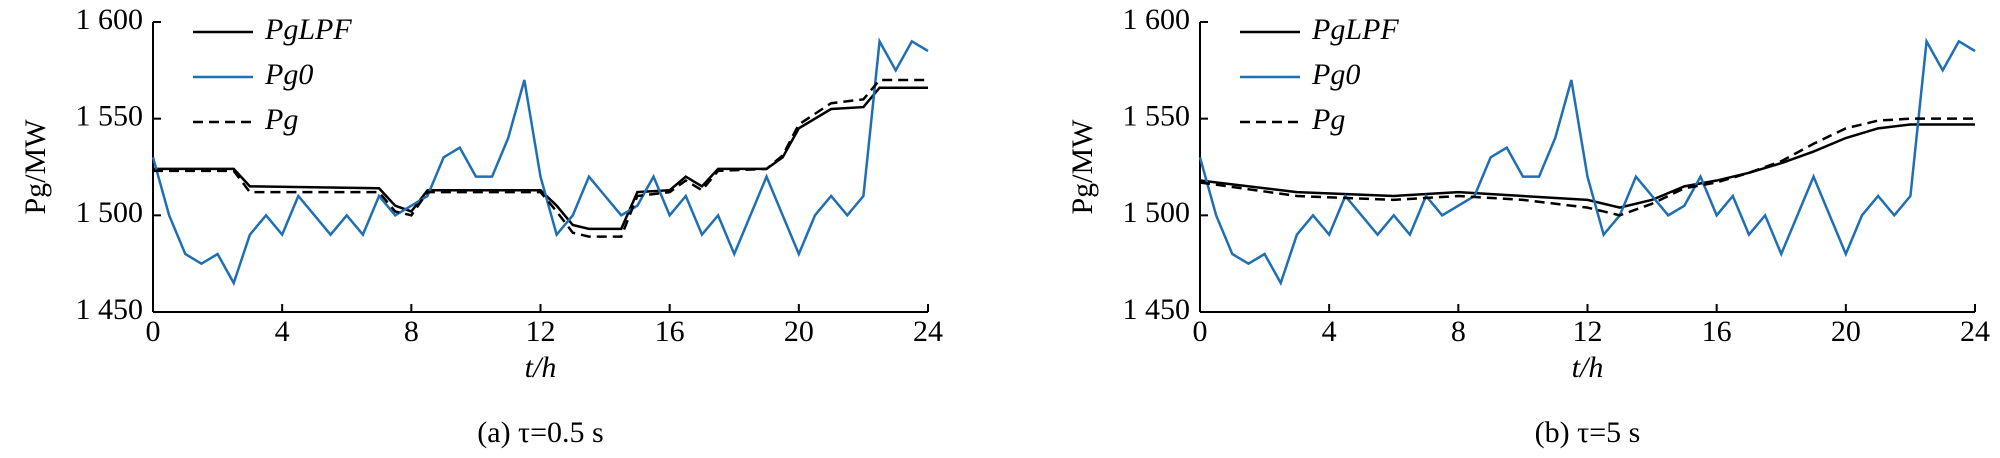 The height and width of the screenshot is (458, 2000). I want to click on subtitle: (b) τ=5 s, so click(1588, 432).